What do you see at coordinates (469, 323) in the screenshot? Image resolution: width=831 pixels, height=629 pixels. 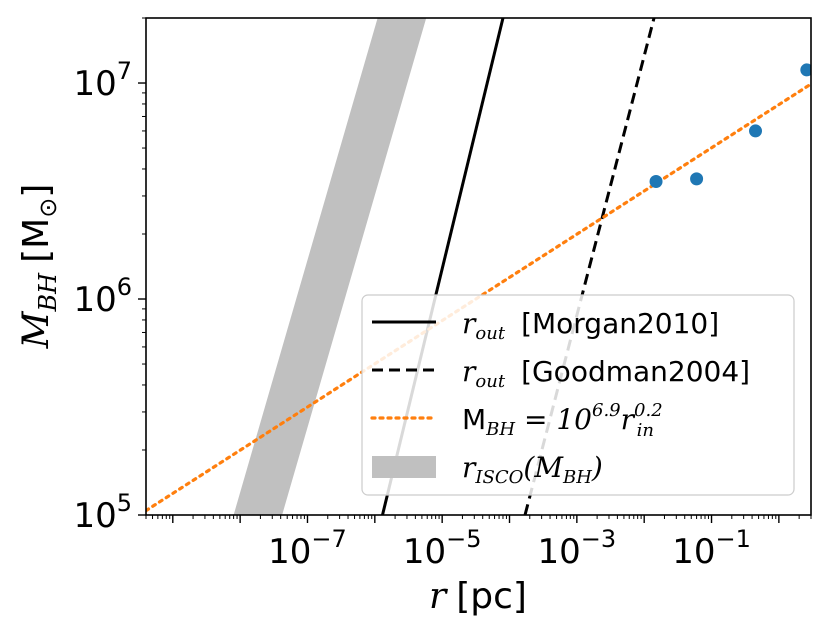 I see `legend-morgan-sym: r` at bounding box center [469, 323].